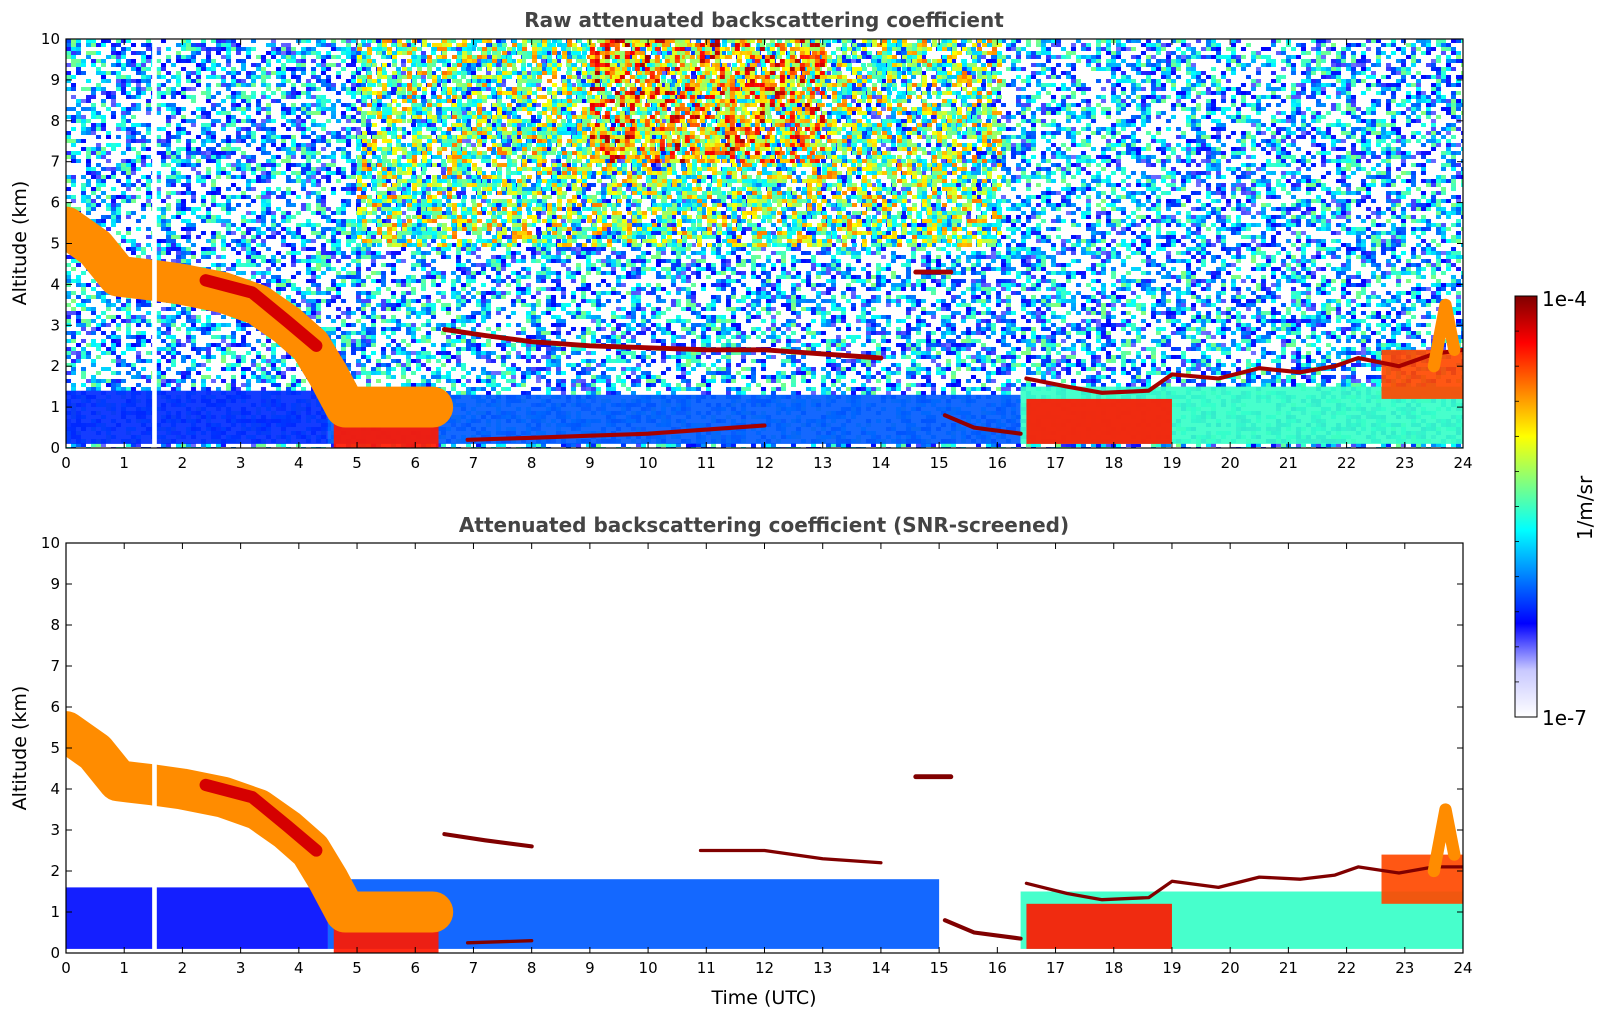 This screenshot has width=1606, height=1025. Describe the element at coordinates (764, 968) in the screenshot. I see `screened-xtick-label: 12` at that location.